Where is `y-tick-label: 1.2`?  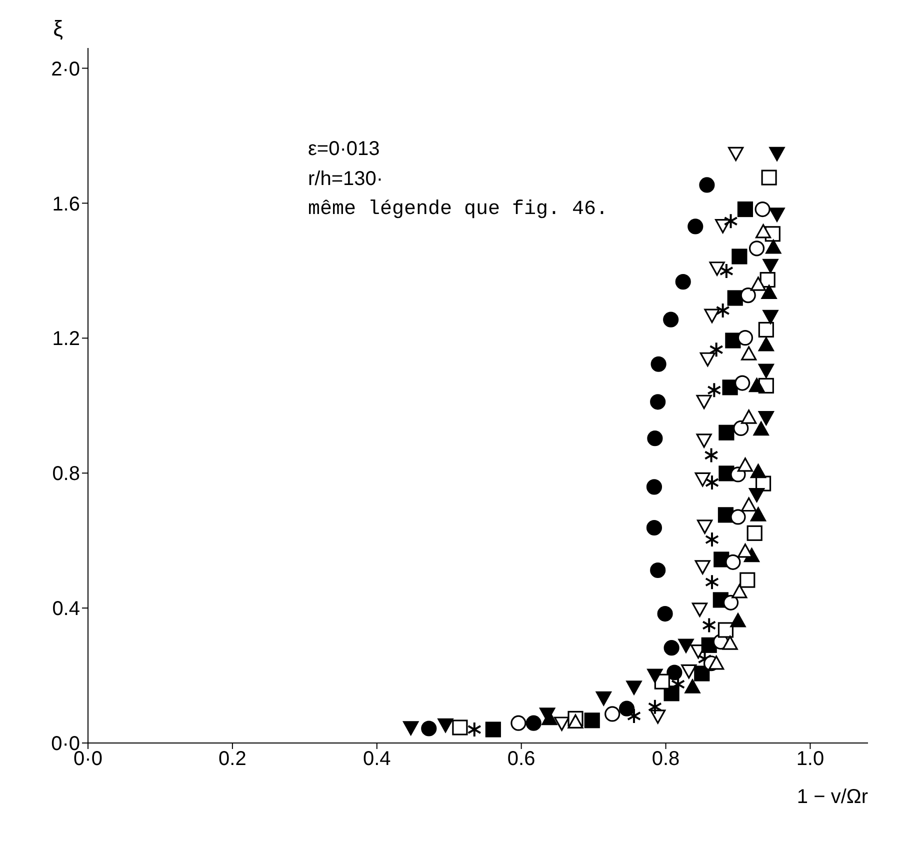 y-tick-label: 1.2 is located at coordinates (66, 339).